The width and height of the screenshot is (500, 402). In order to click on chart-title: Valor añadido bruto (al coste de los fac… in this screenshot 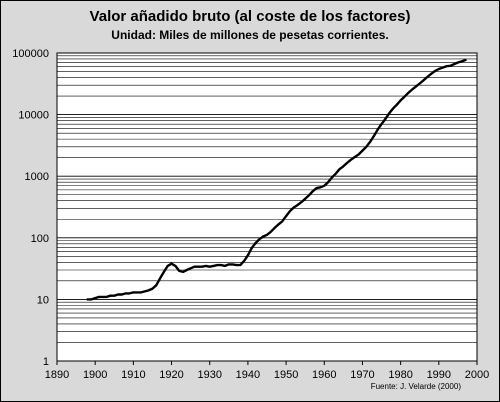, I will do `click(250, 16)`.